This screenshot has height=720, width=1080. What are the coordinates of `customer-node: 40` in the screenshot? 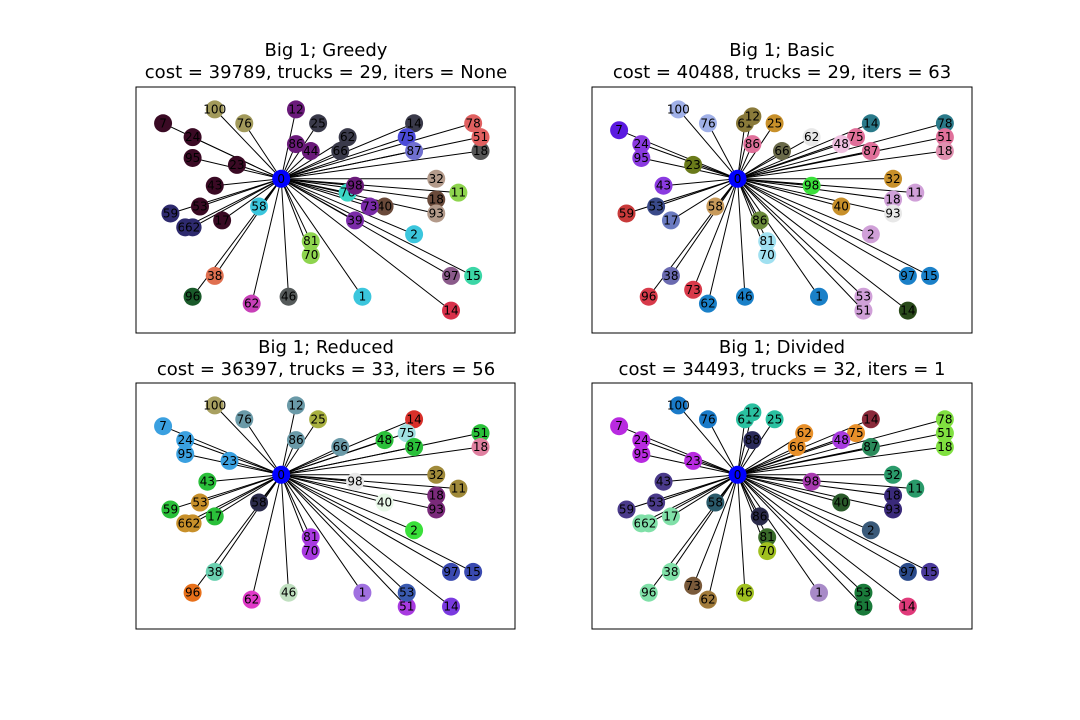 It's located at (384, 206).